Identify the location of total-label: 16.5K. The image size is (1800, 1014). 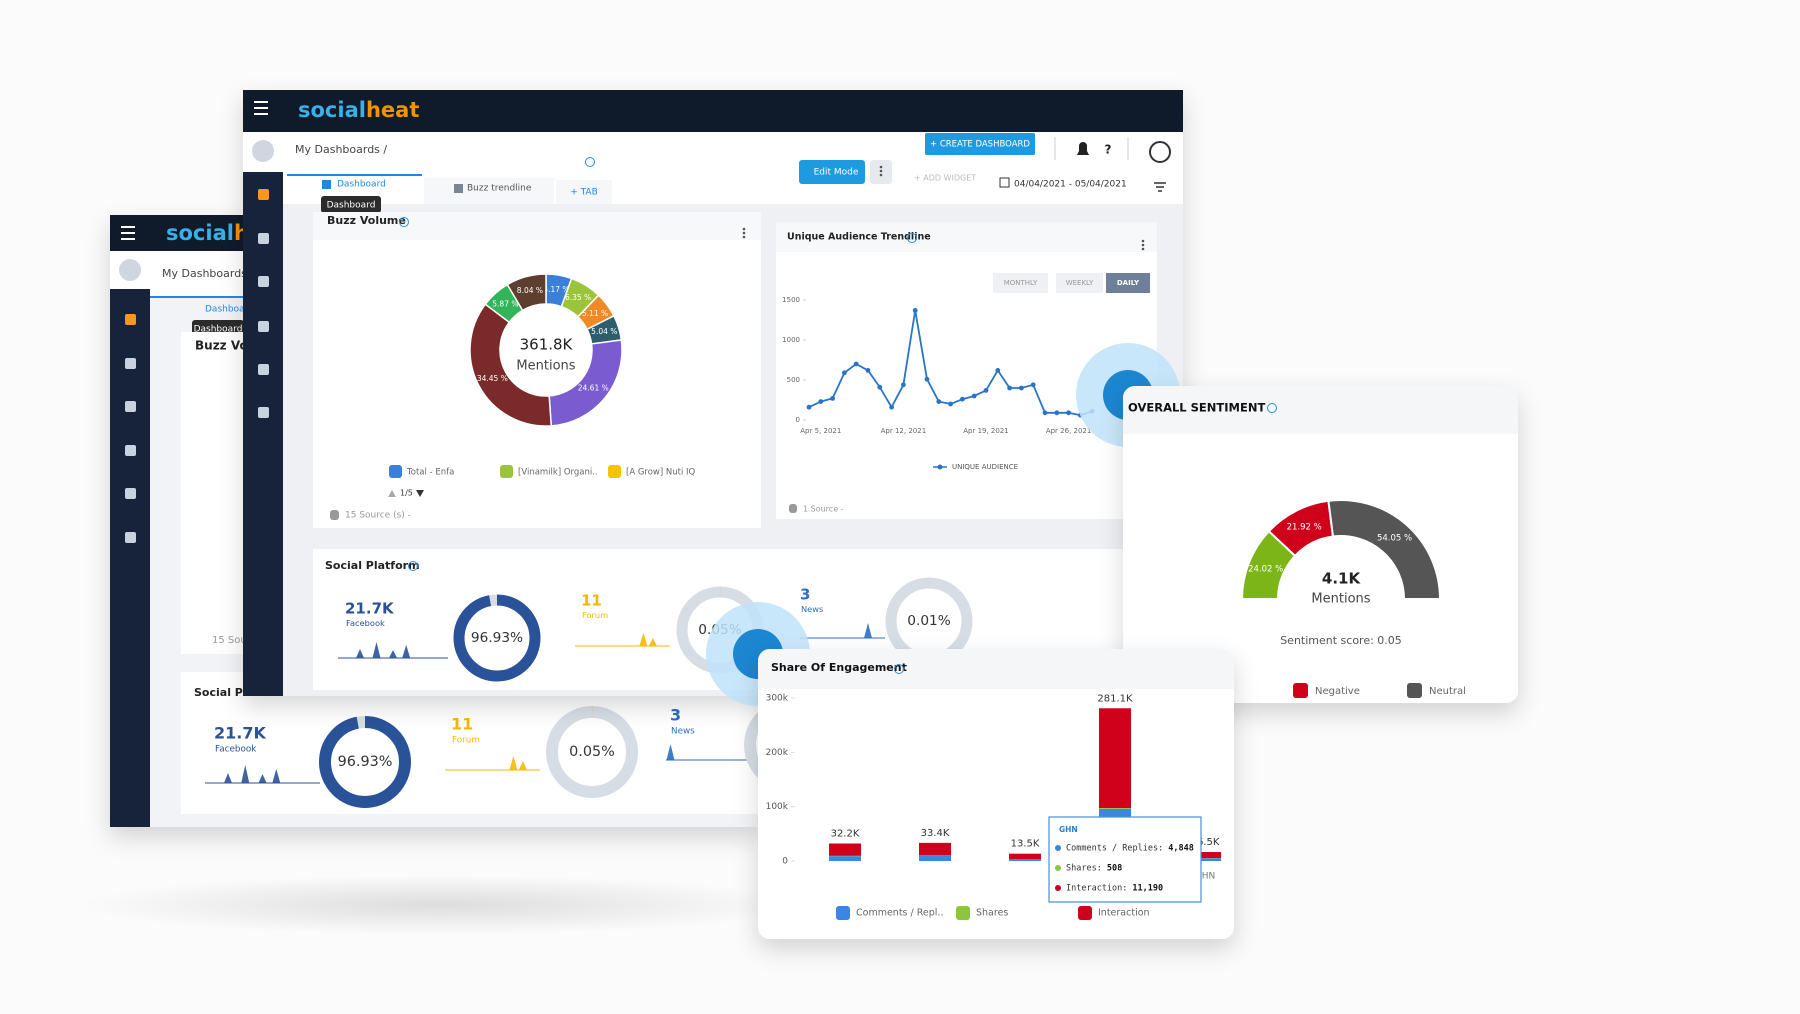
(1205, 842).